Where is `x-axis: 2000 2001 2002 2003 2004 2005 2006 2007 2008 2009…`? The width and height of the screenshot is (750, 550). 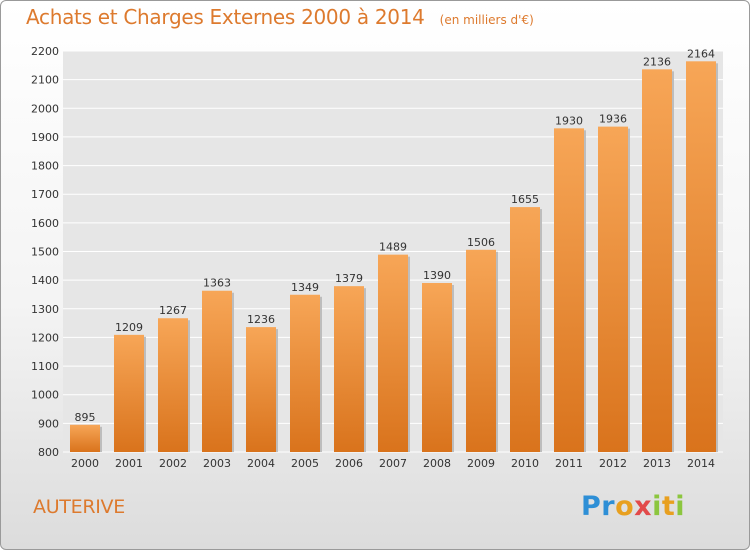 x-axis: 2000 2001 2002 2003 2004 2005 2006 2007 2008 2009… is located at coordinates (393, 463).